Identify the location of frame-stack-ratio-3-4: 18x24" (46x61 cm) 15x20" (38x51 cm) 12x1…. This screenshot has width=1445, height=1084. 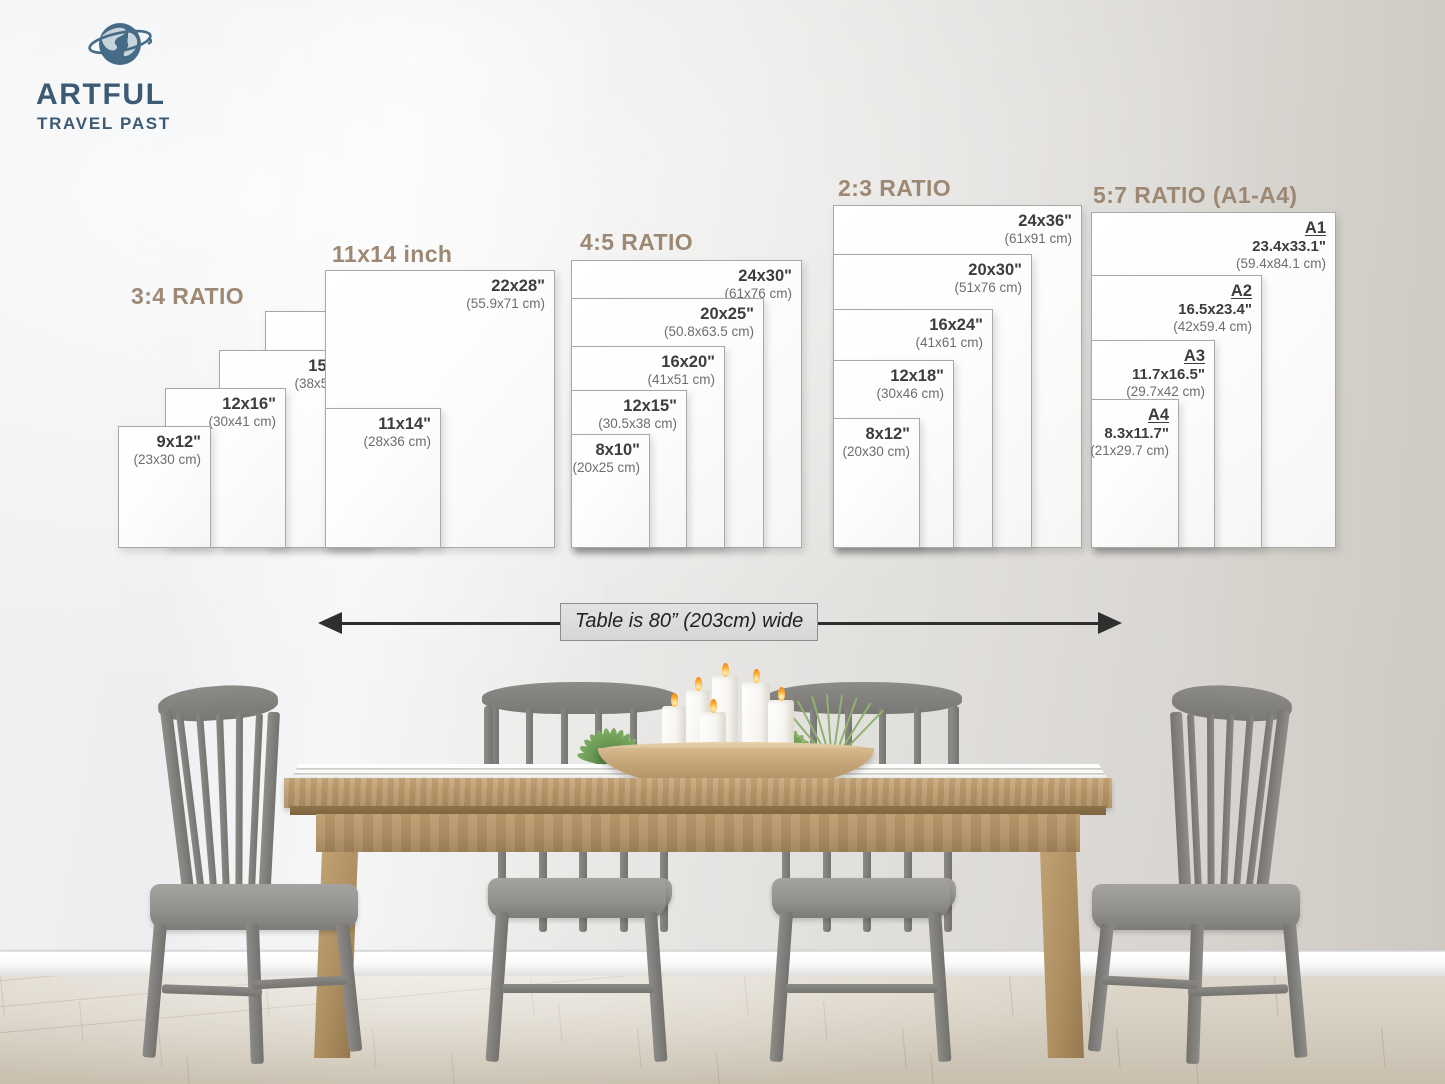
(268, 429).